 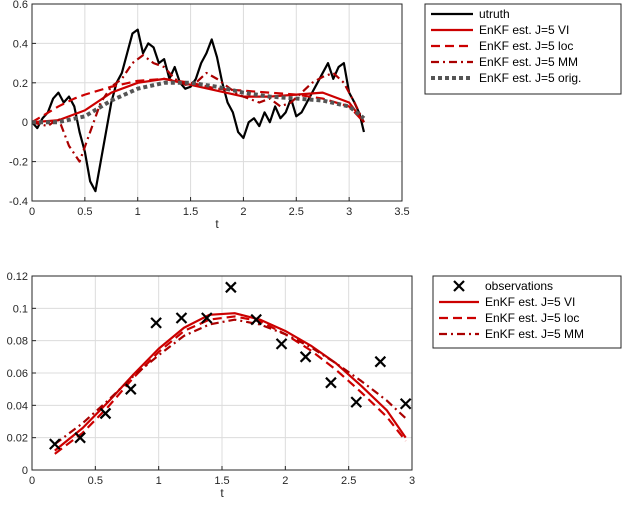 What do you see at coordinates (17, 406) in the screenshot?
I see `y-tick-label: 0.04` at bounding box center [17, 406].